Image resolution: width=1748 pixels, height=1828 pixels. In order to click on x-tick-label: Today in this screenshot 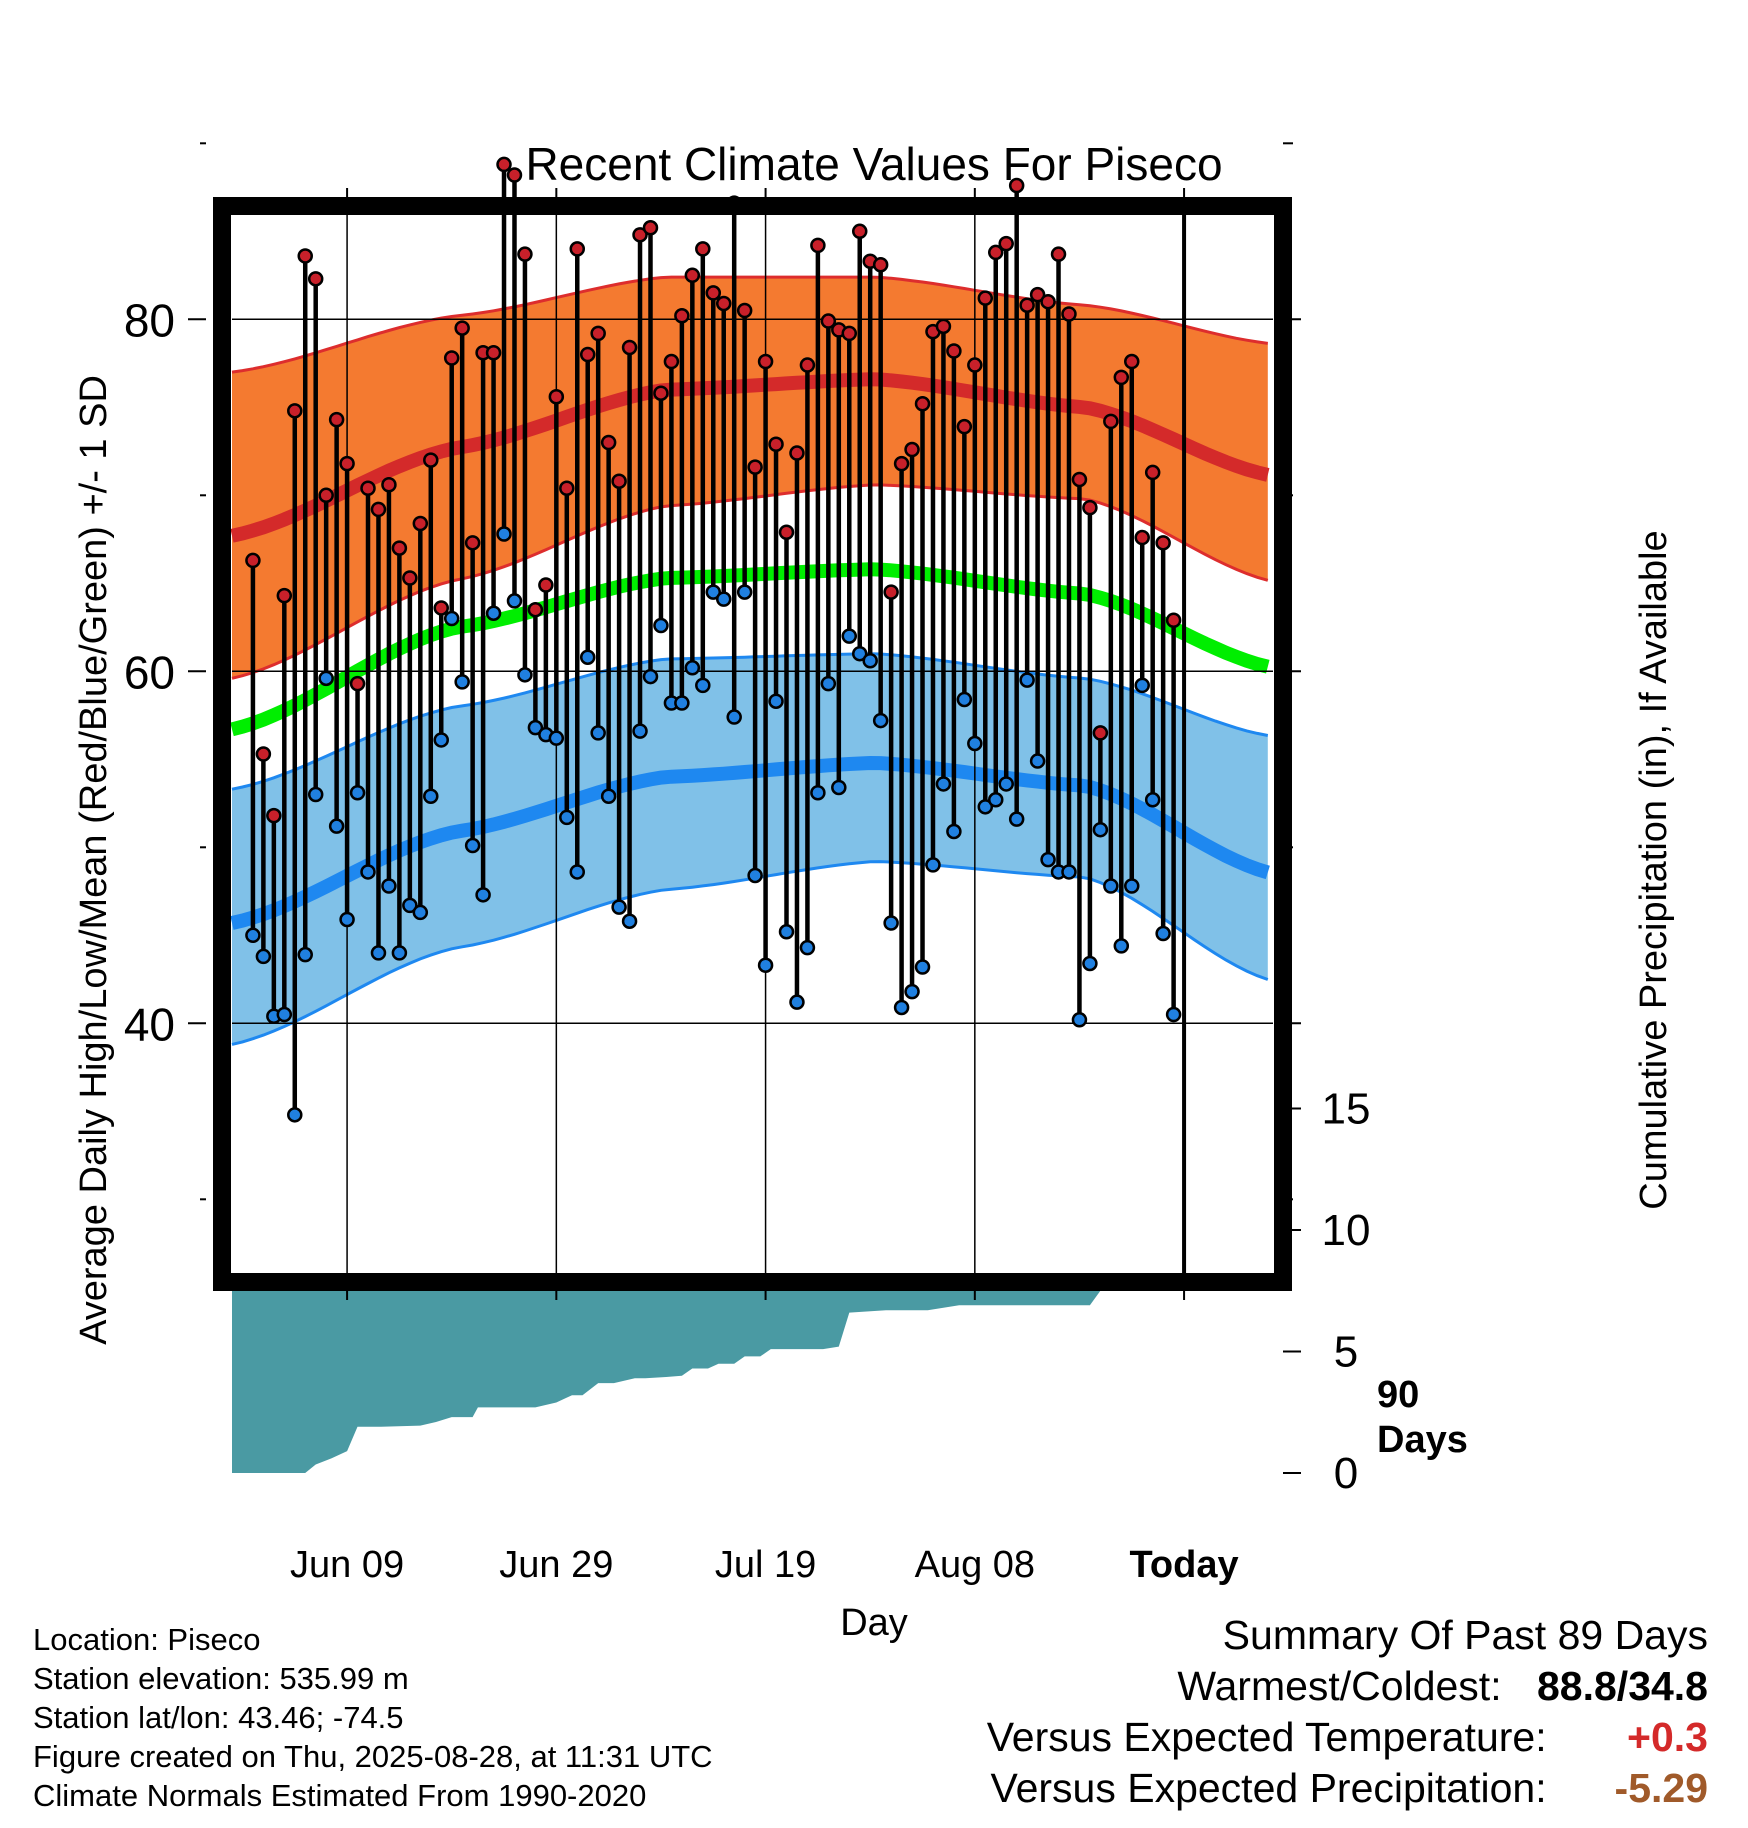, I will do `click(1184, 1565)`.